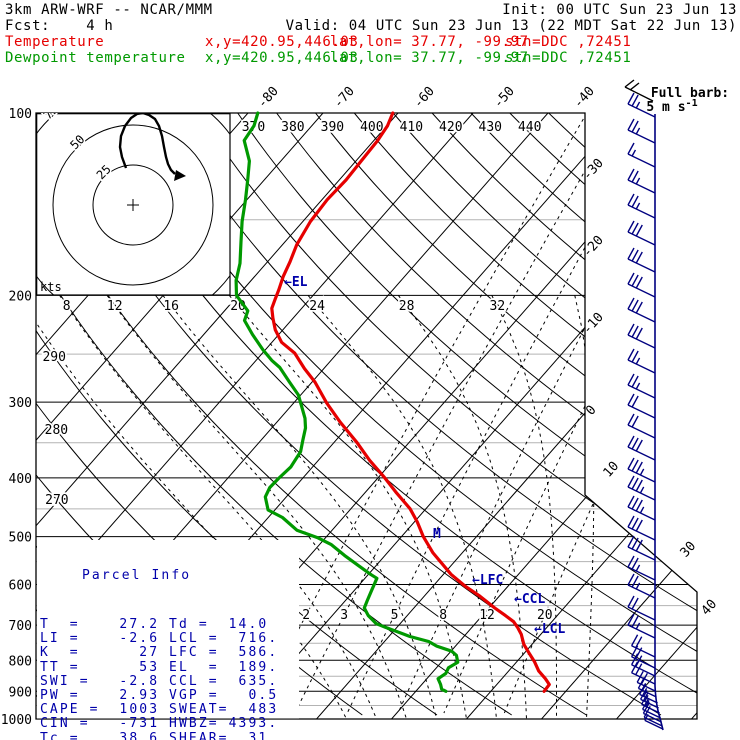 The image size is (740, 740). Describe the element at coordinates (634, 86) in the screenshot. I see `barb-legend-icon` at that location.